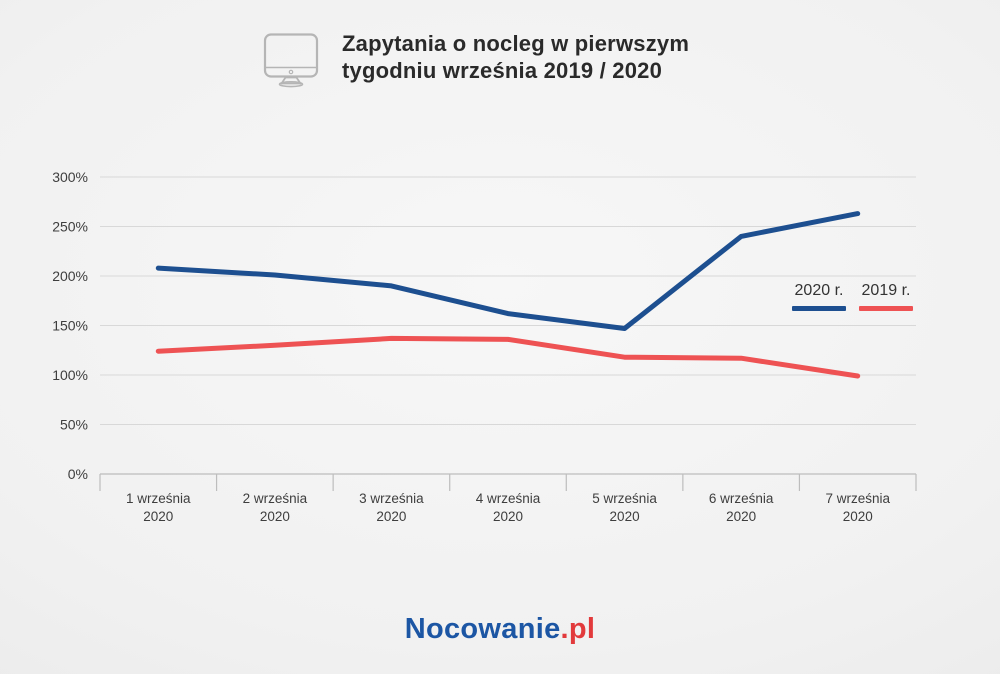 This screenshot has height=674, width=1000. What do you see at coordinates (70, 276) in the screenshot?
I see `svg-text: 200%` at bounding box center [70, 276].